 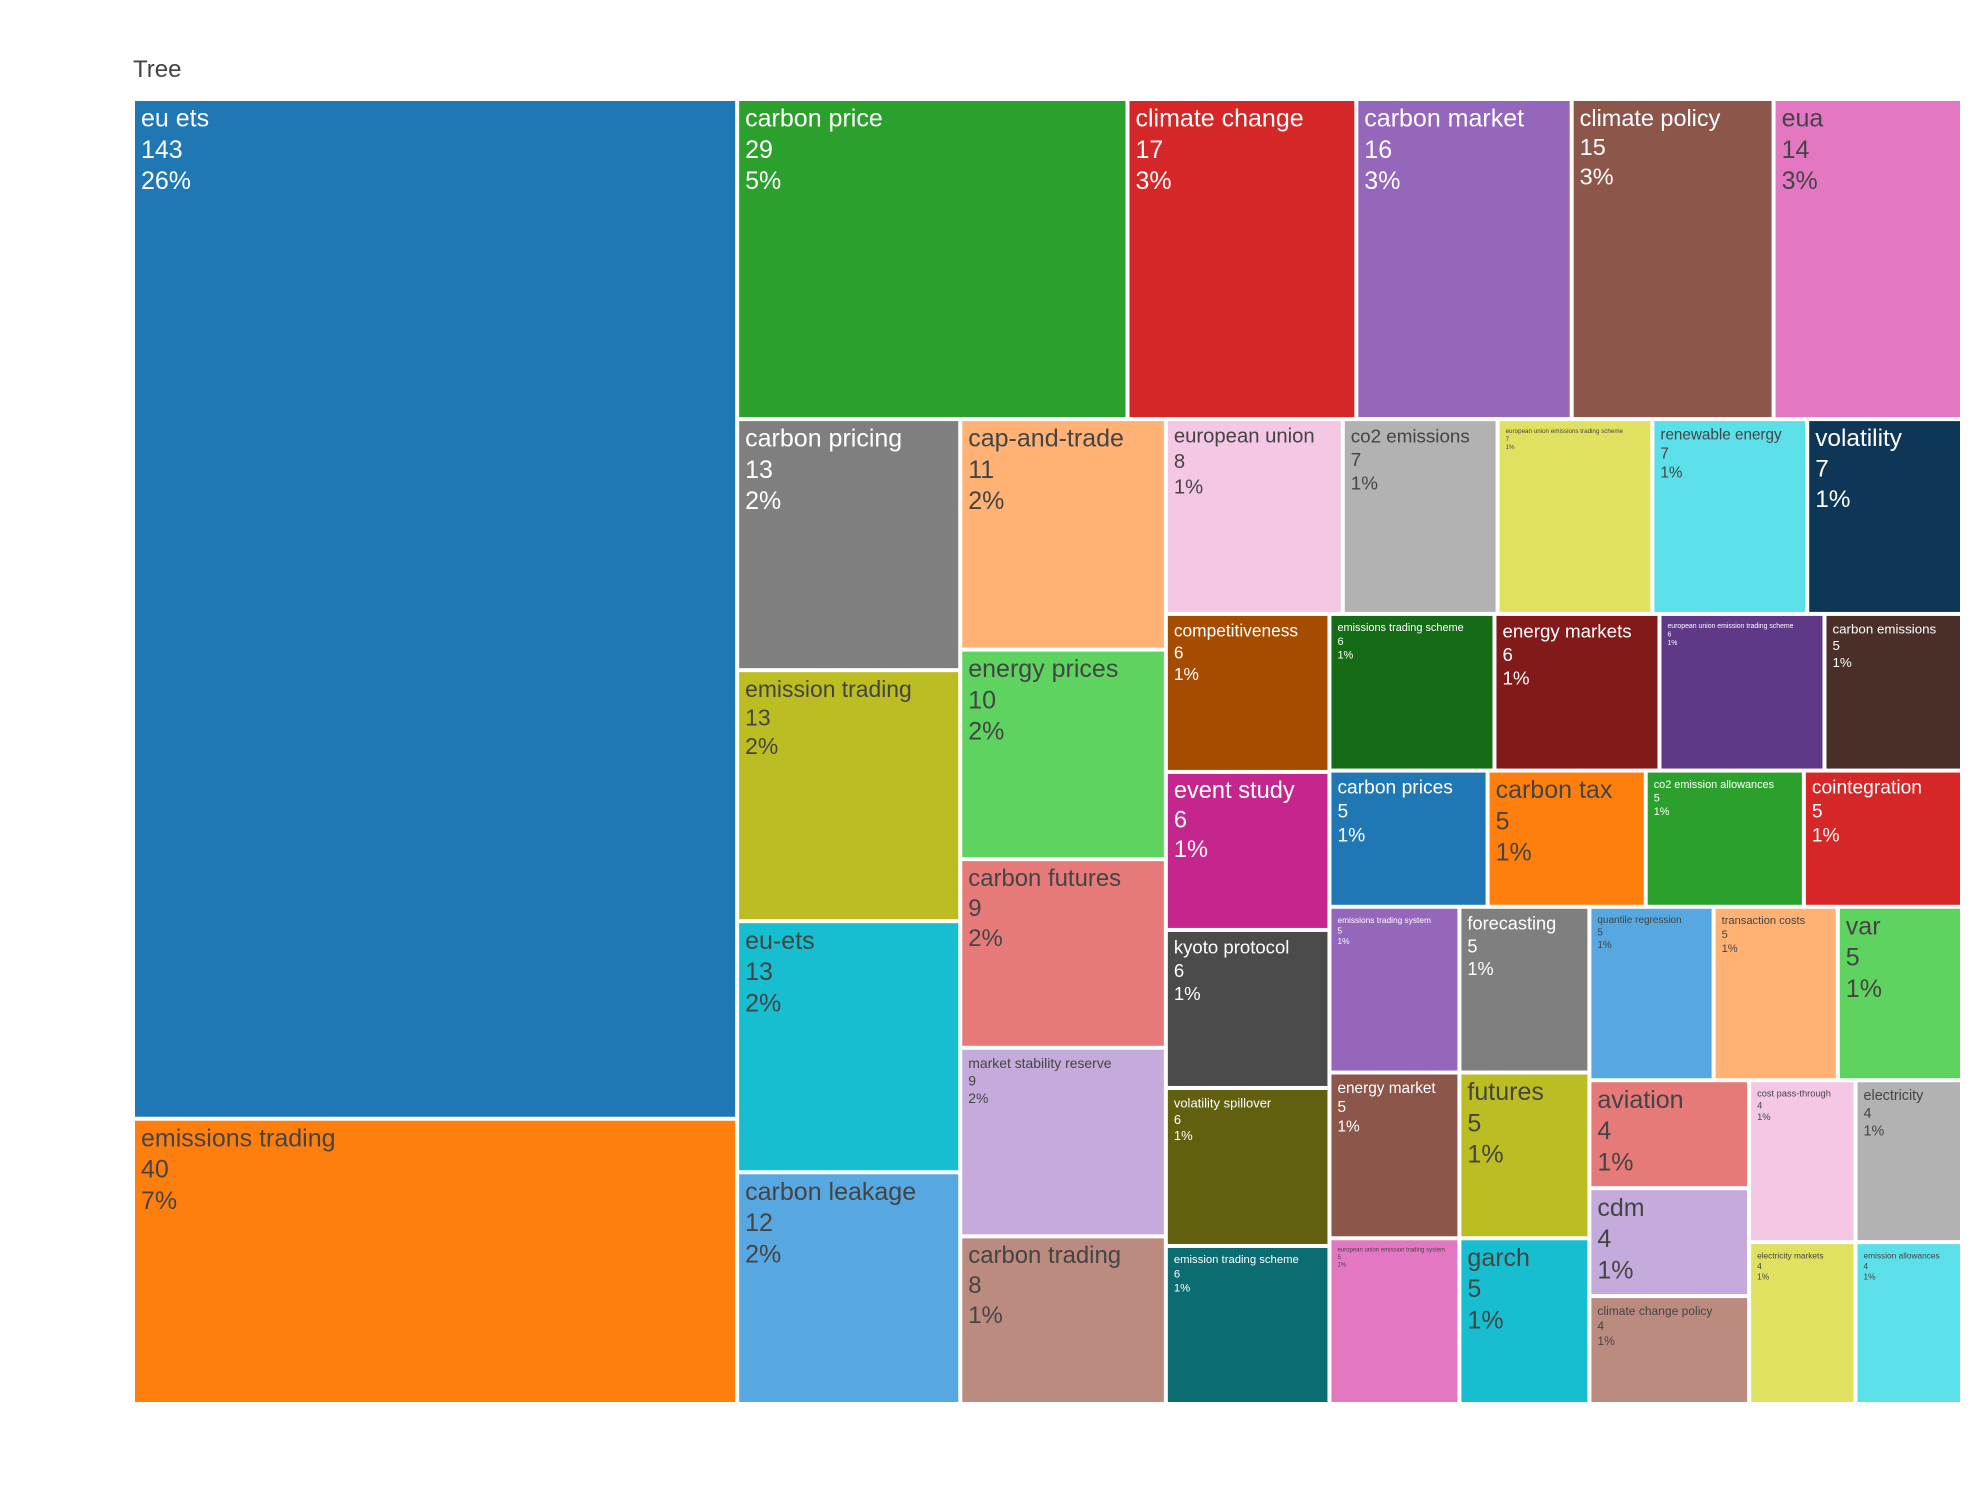 I want to click on tile-label: cdm, so click(x=1620, y=1208).